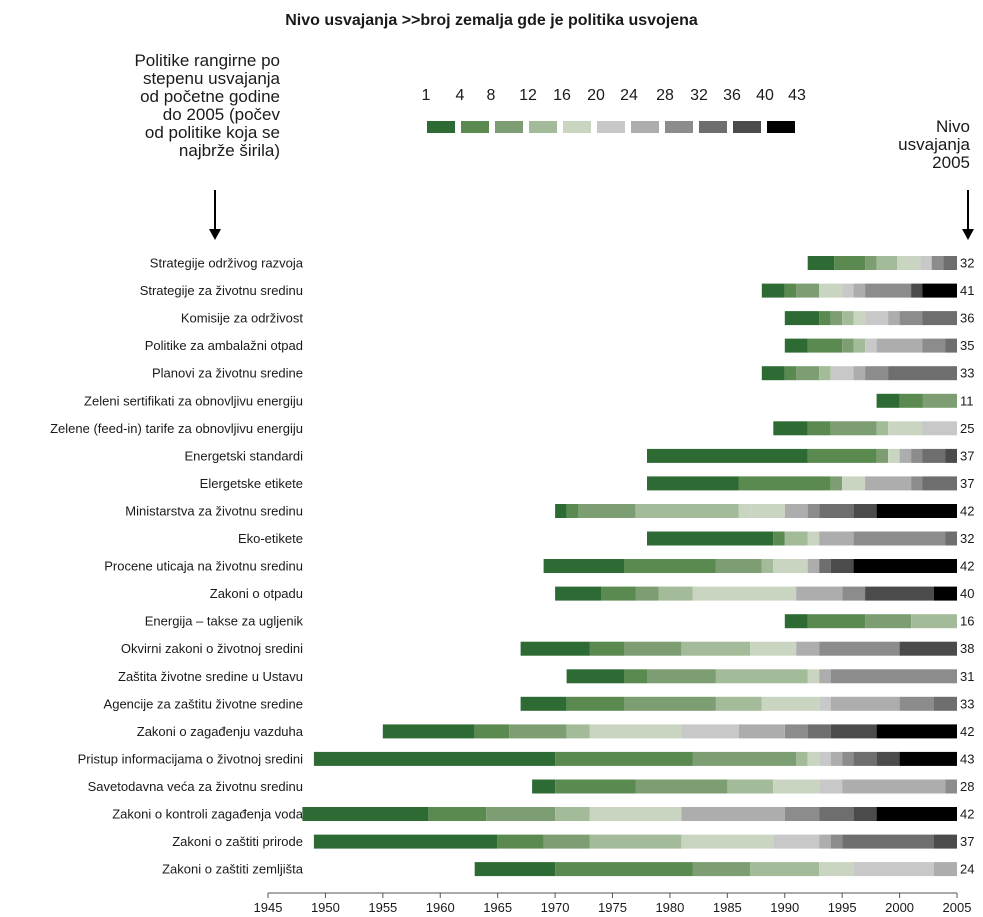  I want to click on legend-label-8: 32, so click(699, 95).